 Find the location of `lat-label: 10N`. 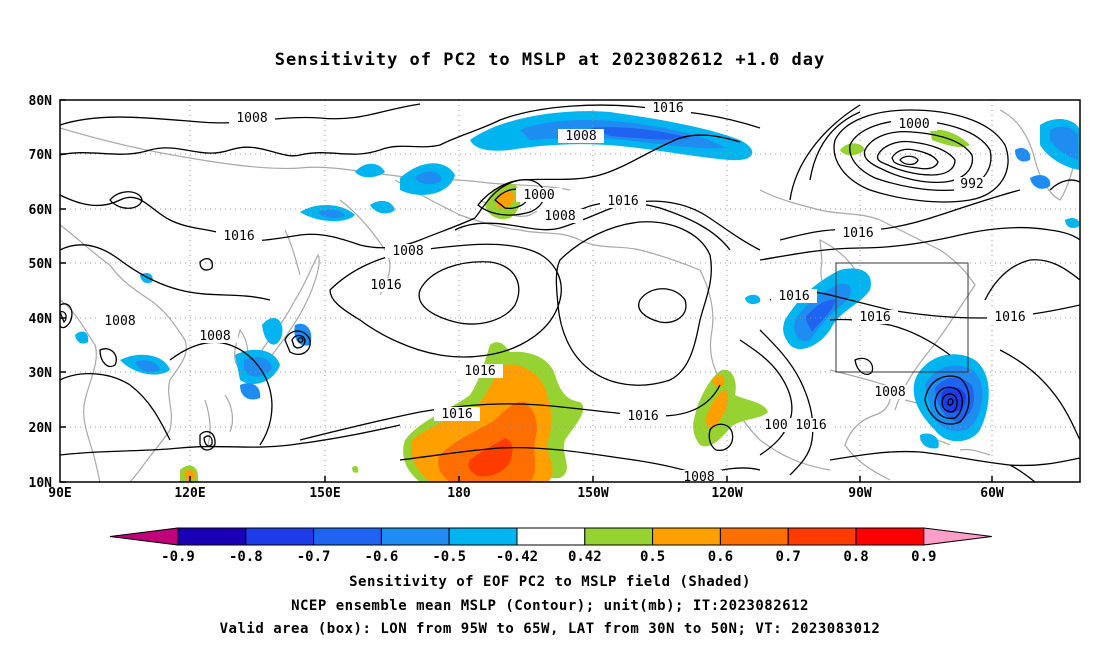

lat-label: 10N is located at coordinates (41, 483).